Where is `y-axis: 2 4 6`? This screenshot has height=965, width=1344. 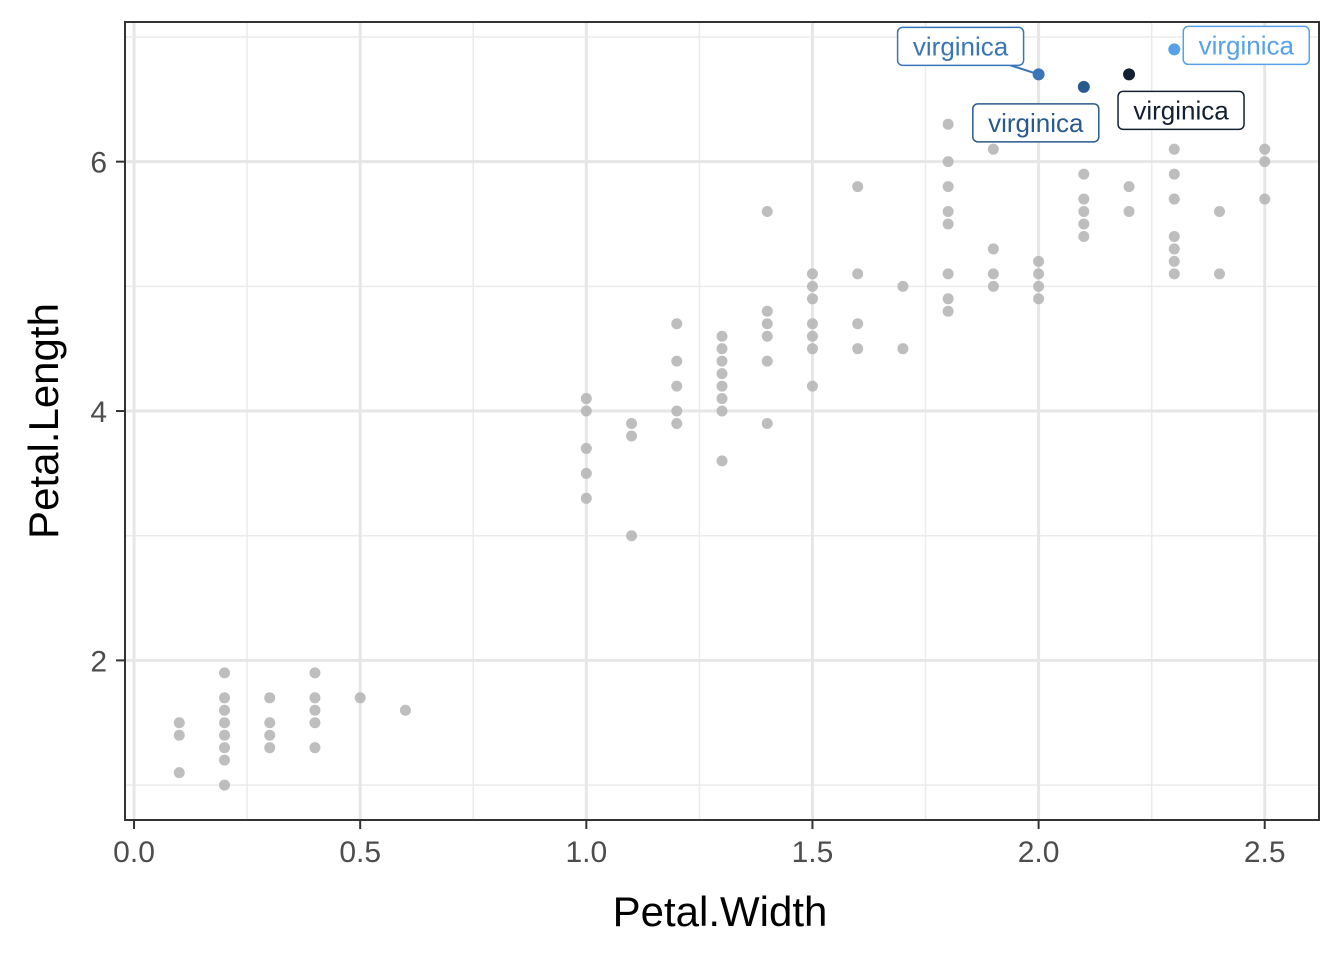 y-axis: 2 4 6 is located at coordinates (107, 412).